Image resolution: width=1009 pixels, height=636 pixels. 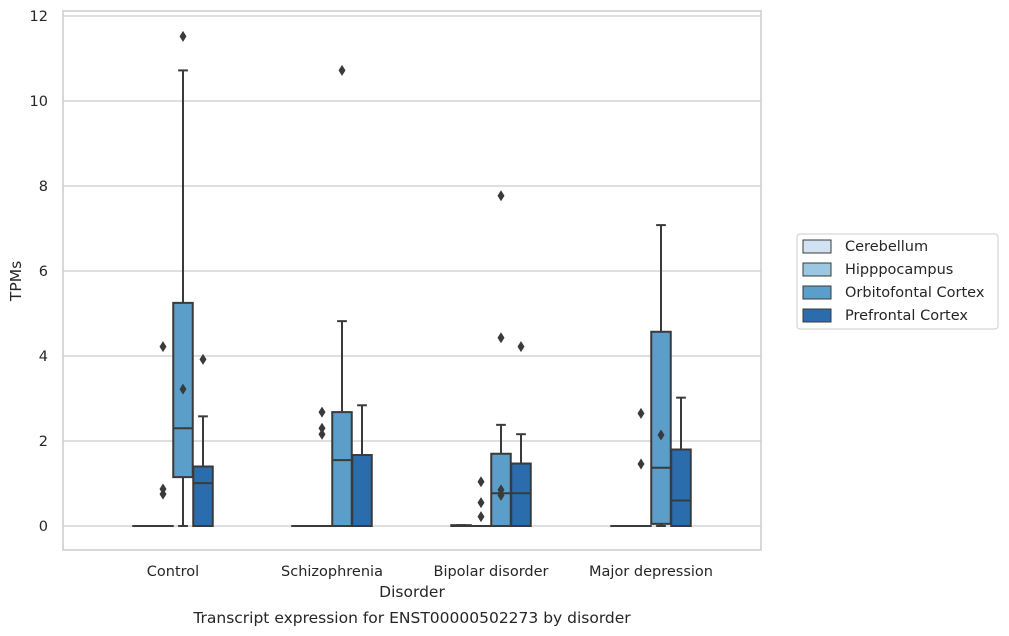 What do you see at coordinates (886, 247) in the screenshot?
I see `legend-label: Cerebellum` at bounding box center [886, 247].